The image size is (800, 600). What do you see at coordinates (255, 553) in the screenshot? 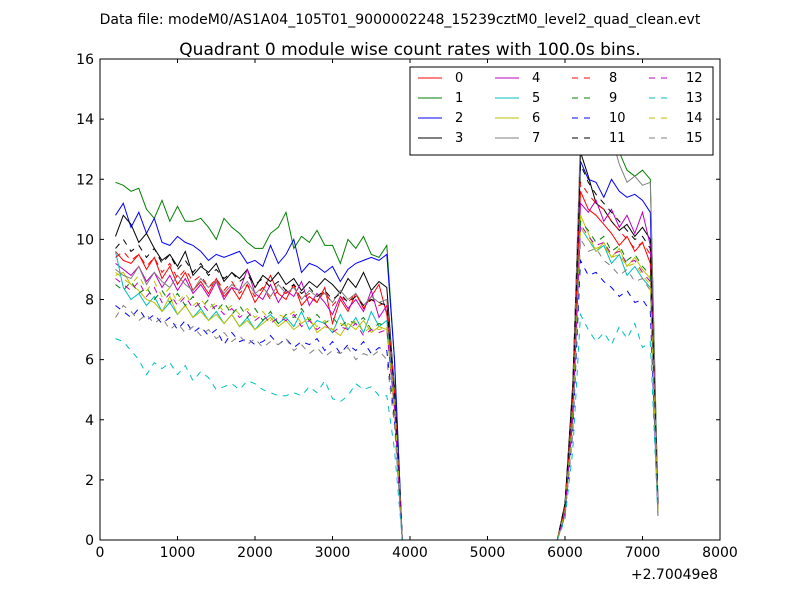
I see `x-tick-label: 2000` at bounding box center [255, 553].